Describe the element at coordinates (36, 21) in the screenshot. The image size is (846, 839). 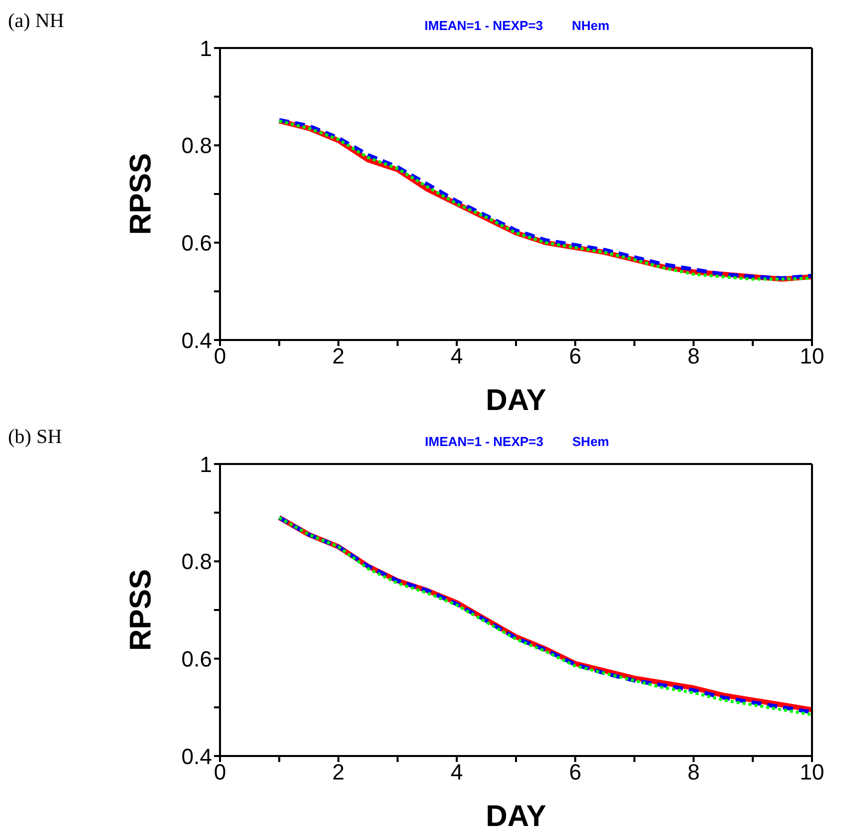
I see `text: (a) NH` at that location.